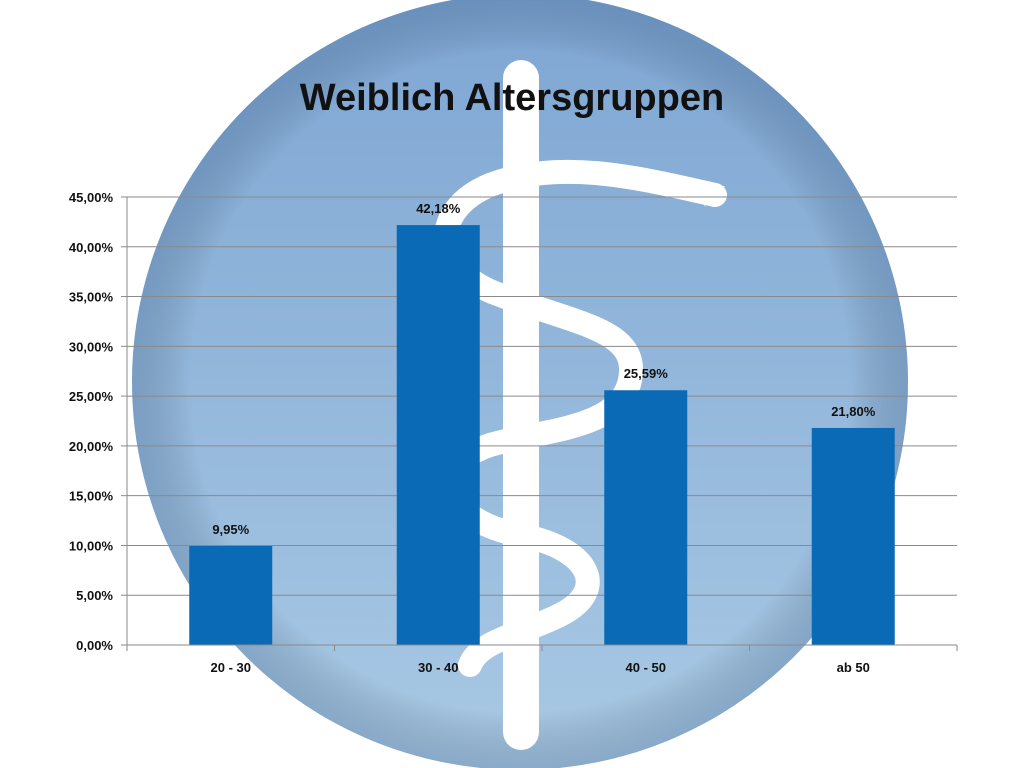 Image resolution: width=1024 pixels, height=768 pixels. What do you see at coordinates (91, 247) in the screenshot?
I see `y-tick-label: 40,00%` at bounding box center [91, 247].